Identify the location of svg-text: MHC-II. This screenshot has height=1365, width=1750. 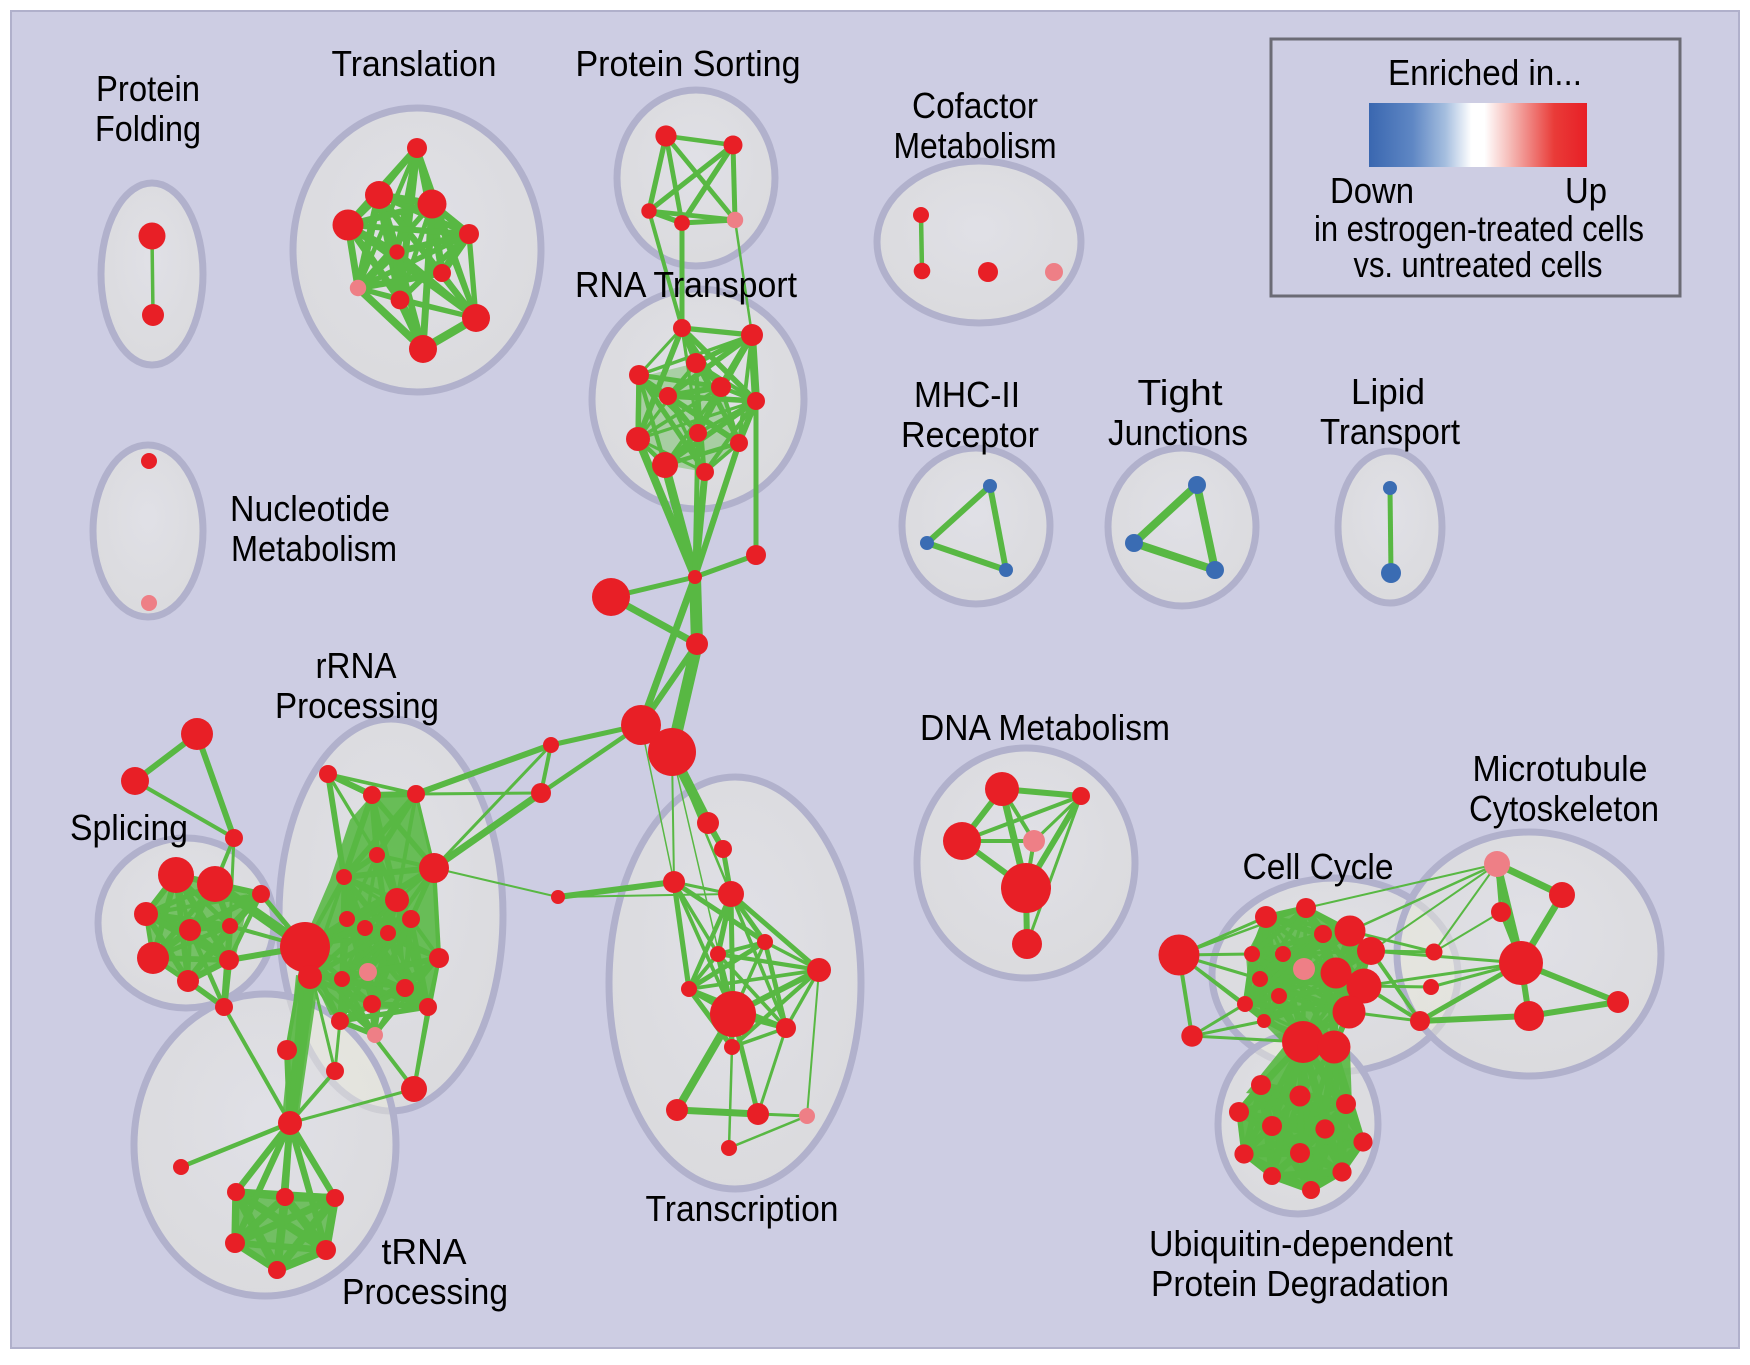
(967, 394).